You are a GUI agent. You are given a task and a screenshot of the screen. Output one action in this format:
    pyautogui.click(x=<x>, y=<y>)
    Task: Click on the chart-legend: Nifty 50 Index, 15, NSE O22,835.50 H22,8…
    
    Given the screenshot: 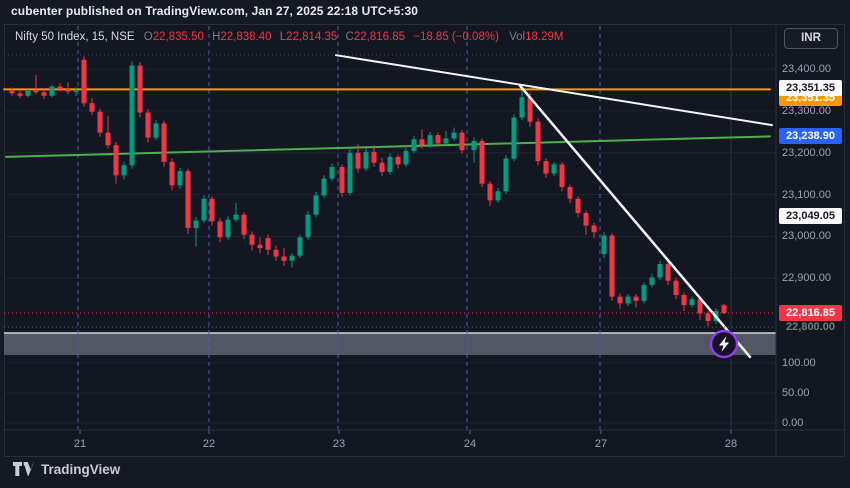 What is the action you would take?
    pyautogui.click(x=291, y=37)
    